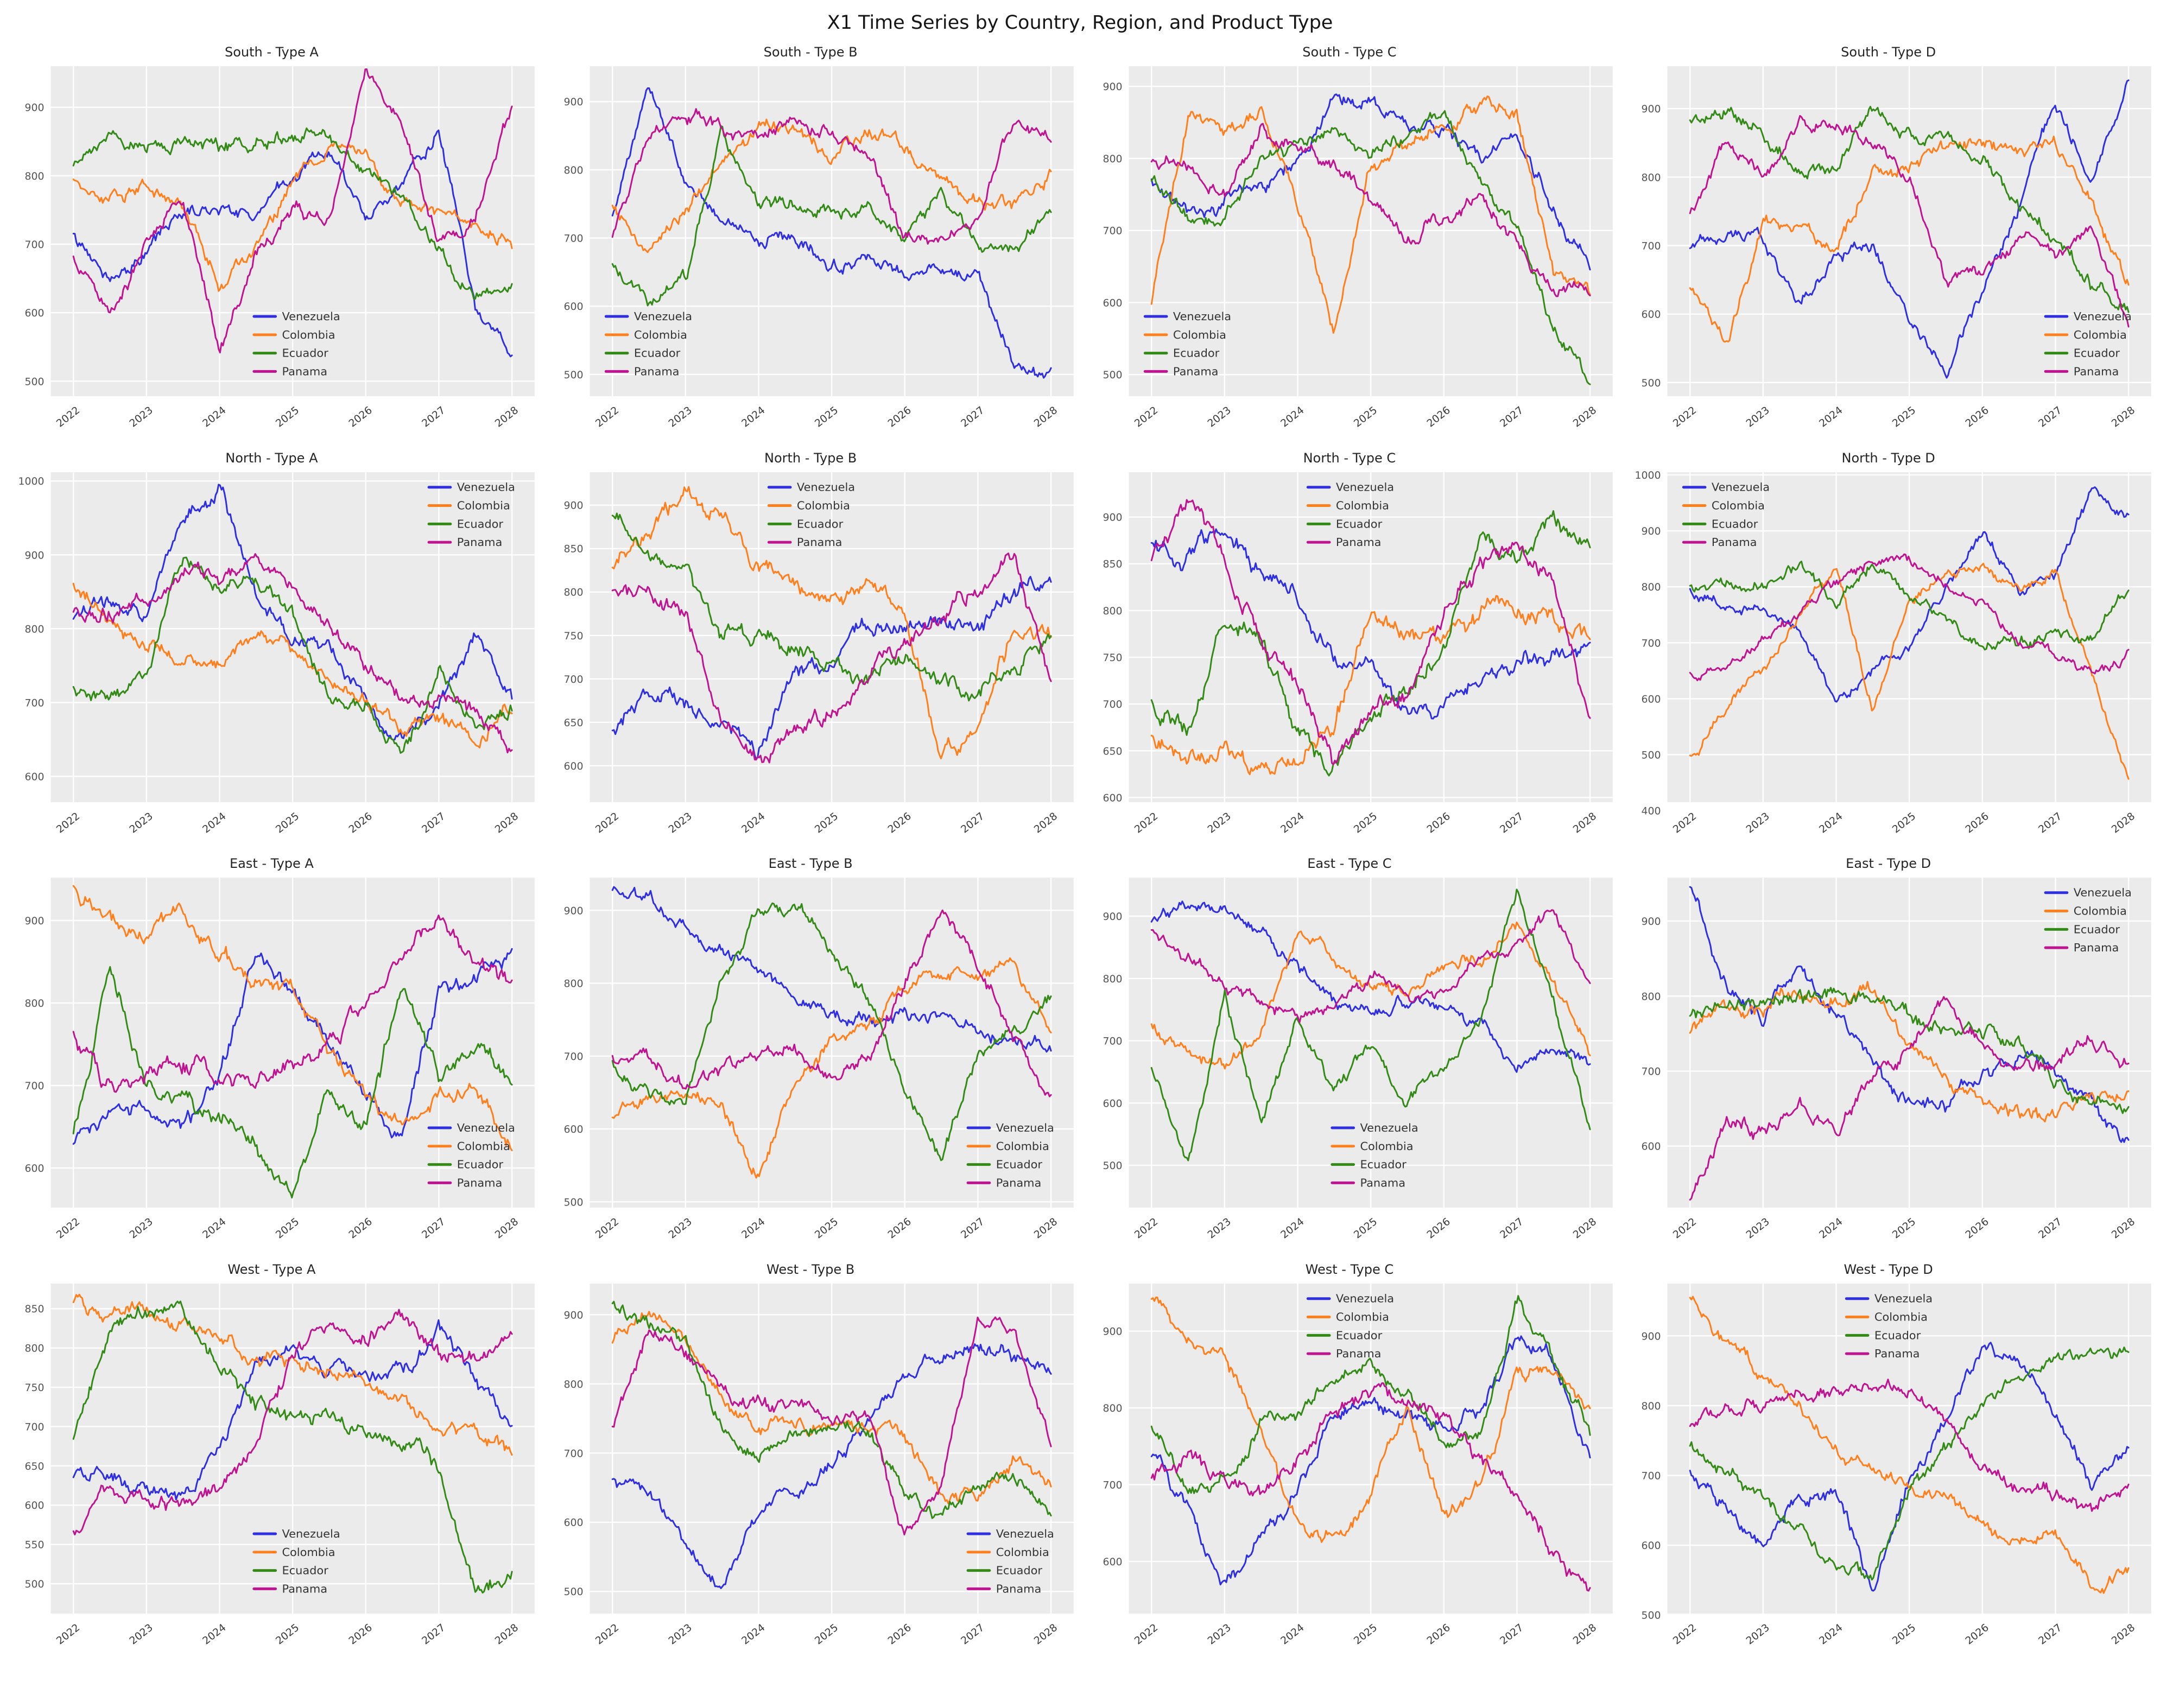 Image resolution: width=2160 pixels, height=1708 pixels. Describe the element at coordinates (1112, 658) in the screenshot. I see `svg-text: 750` at that location.